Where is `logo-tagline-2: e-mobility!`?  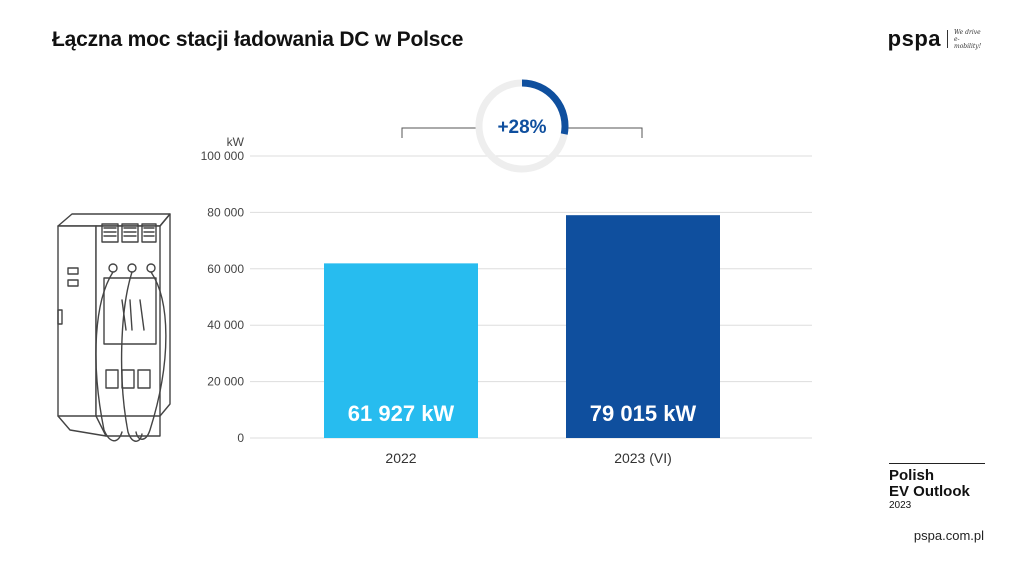
logo-tagline-2: e-mobility! is located at coordinates (968, 42).